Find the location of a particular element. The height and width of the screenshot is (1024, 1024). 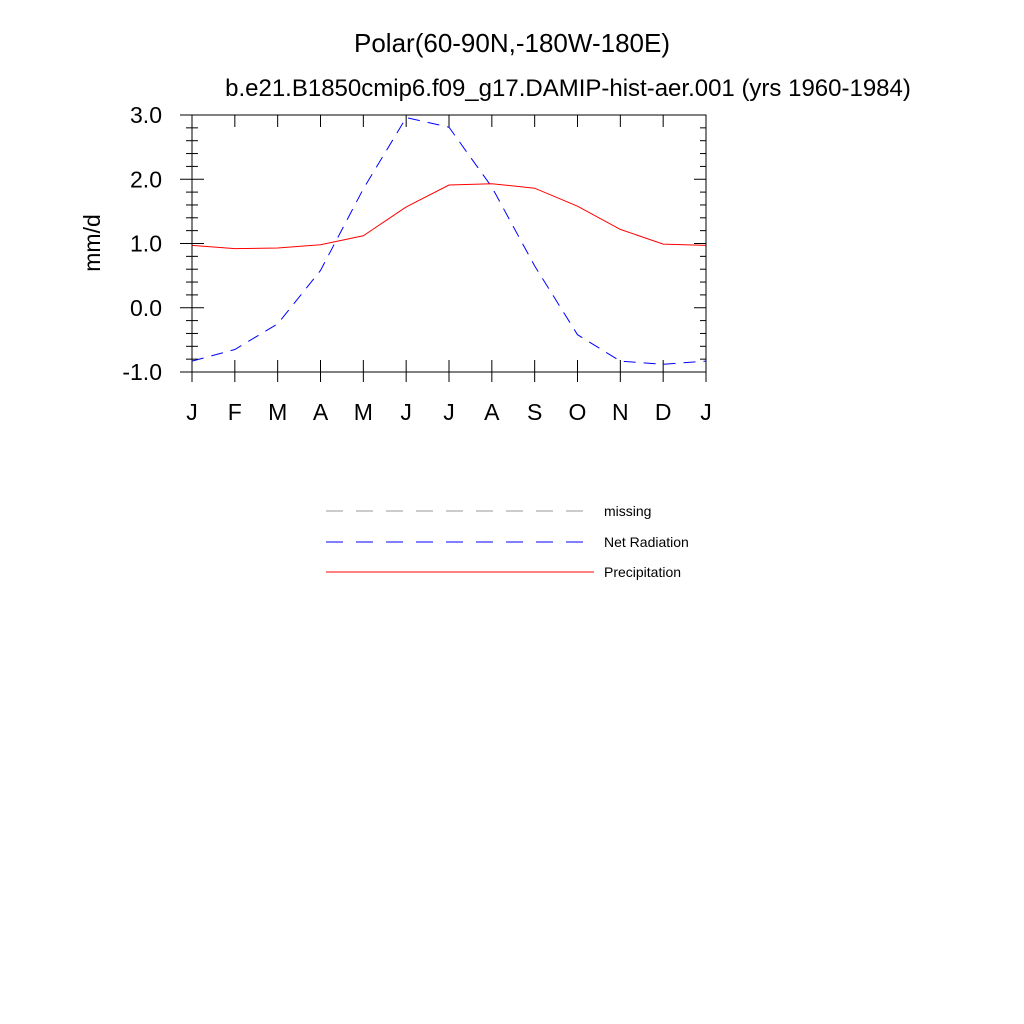

x-tick-label: N is located at coordinates (620, 412).